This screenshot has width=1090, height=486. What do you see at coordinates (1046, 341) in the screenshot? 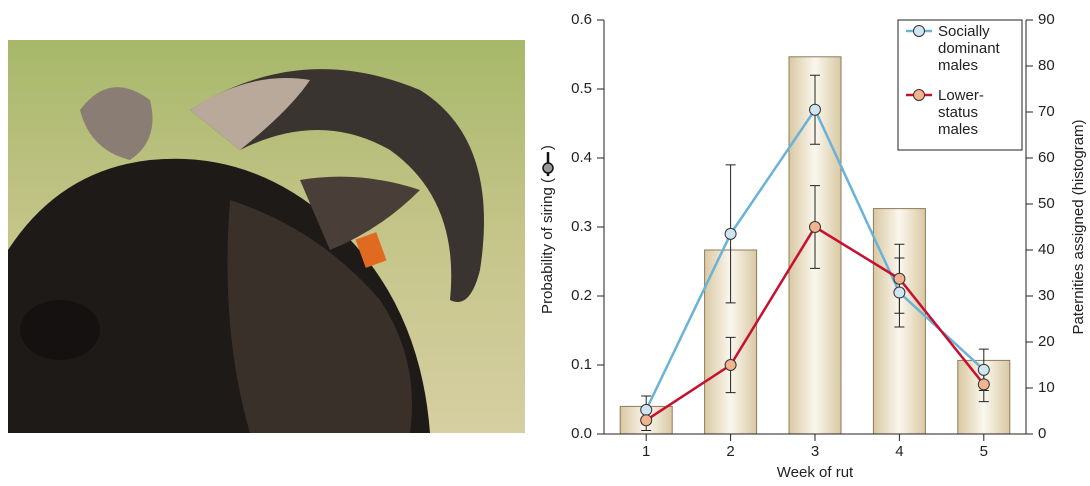
I see `y2-tick-label: 20` at bounding box center [1046, 341].